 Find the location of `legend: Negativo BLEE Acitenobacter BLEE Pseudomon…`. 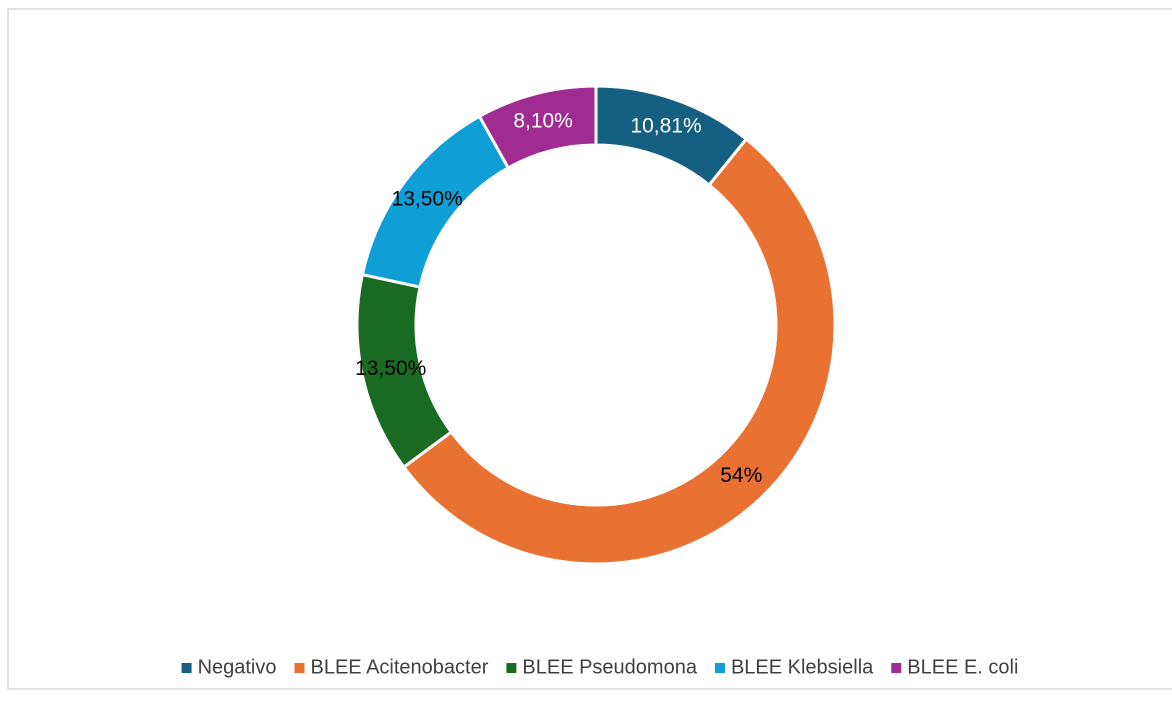

legend: Negativo BLEE Acitenobacter BLEE Pseudomon… is located at coordinates (599, 667).